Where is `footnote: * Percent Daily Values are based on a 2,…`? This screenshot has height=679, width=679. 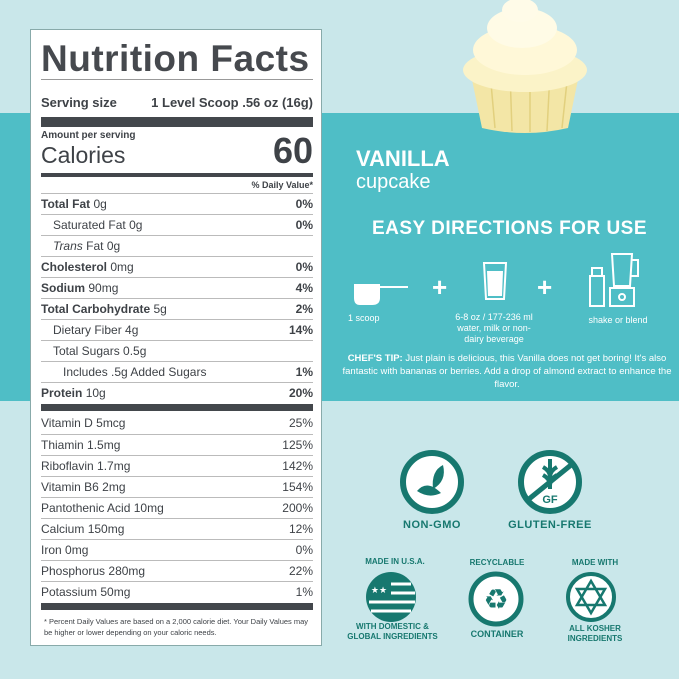 footnote: * Percent Daily Values are based on a 2,… is located at coordinates (176, 627).